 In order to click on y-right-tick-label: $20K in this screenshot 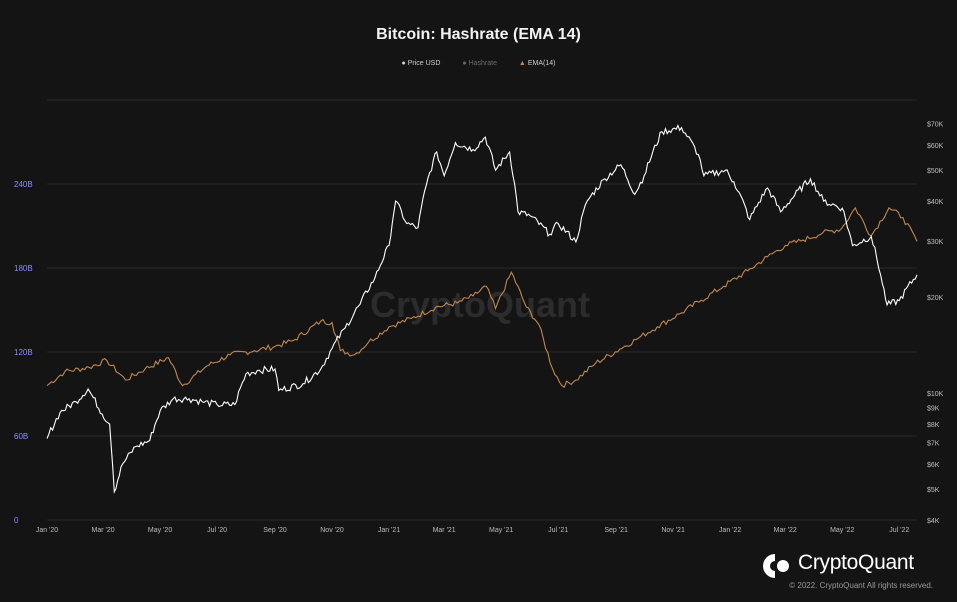, I will do `click(935, 298)`.